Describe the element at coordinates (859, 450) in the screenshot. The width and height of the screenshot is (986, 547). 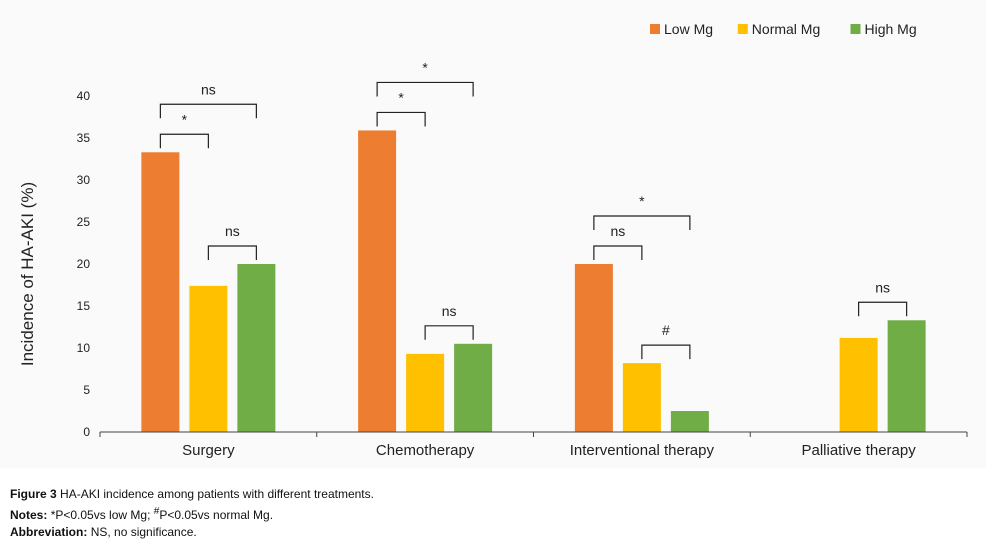
I see `x-tick-label-palliative-therapy: Palliative therapy` at that location.